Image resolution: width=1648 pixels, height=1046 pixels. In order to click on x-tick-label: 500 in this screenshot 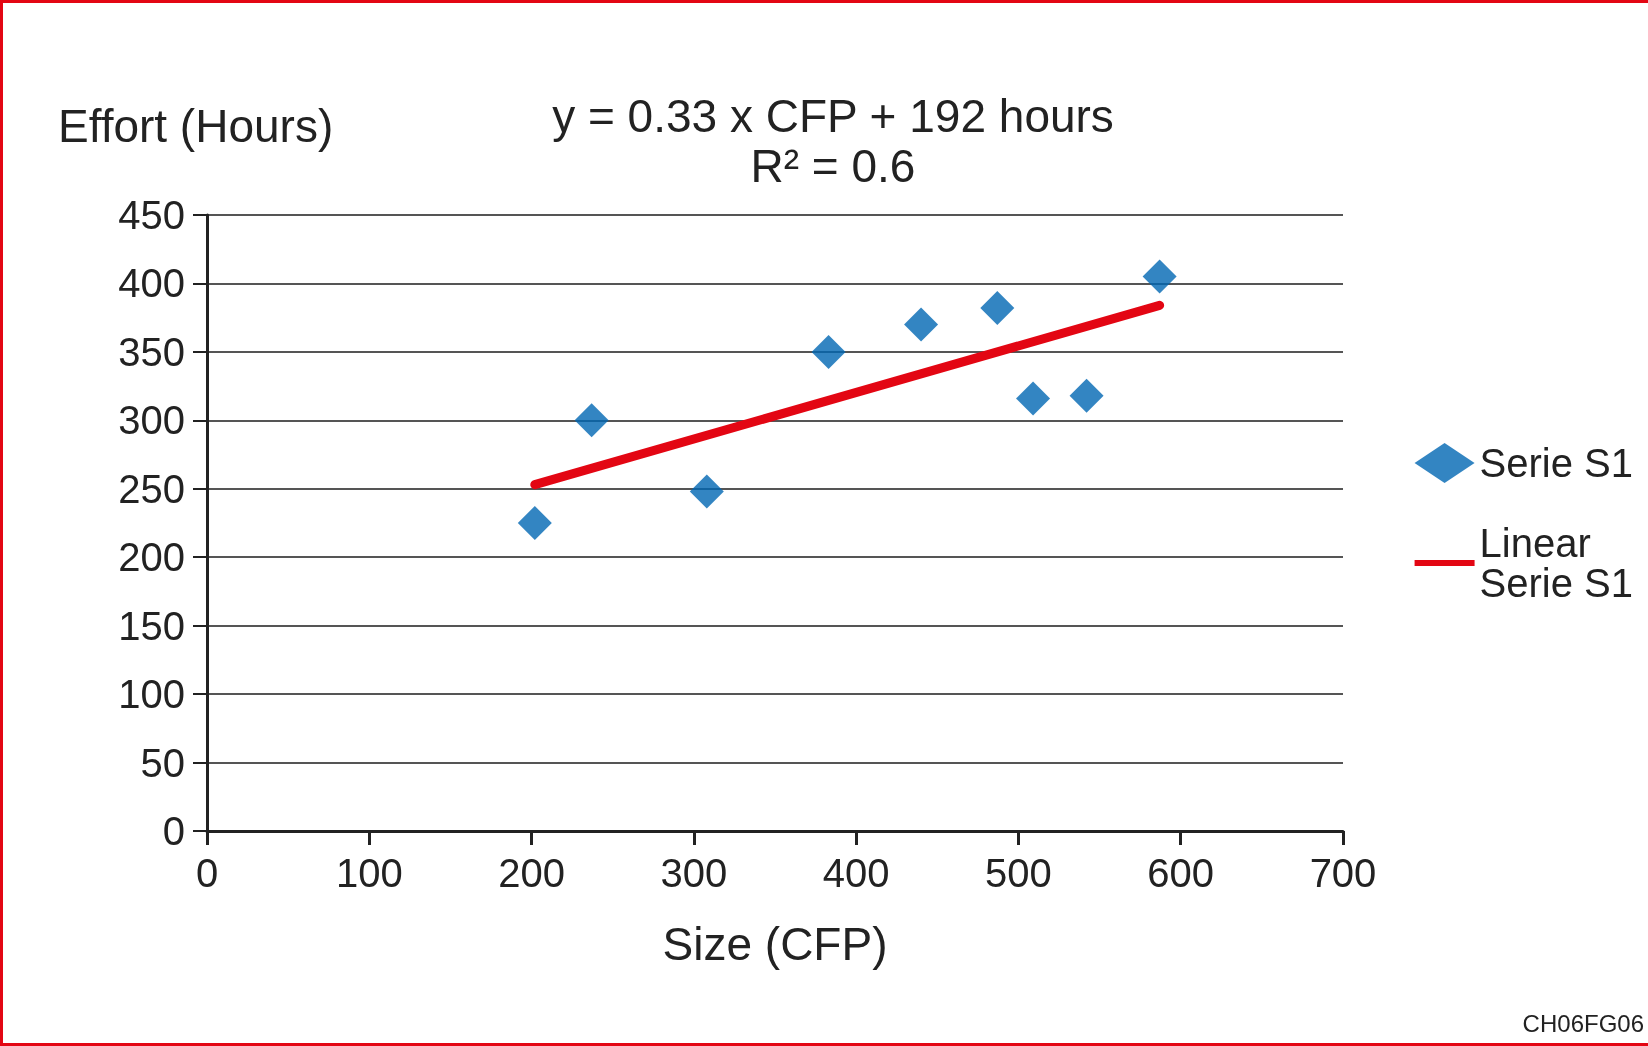, I will do `click(1018, 873)`.